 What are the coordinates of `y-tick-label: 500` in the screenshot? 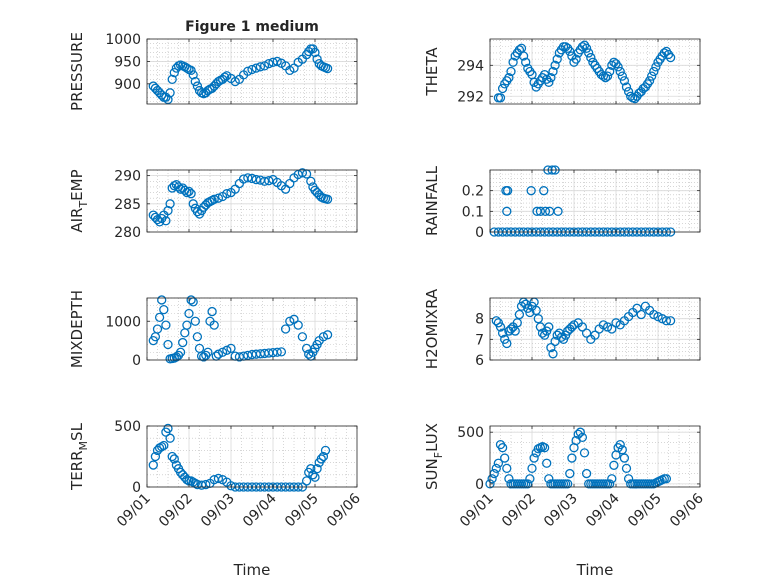 It's located at (470, 433).